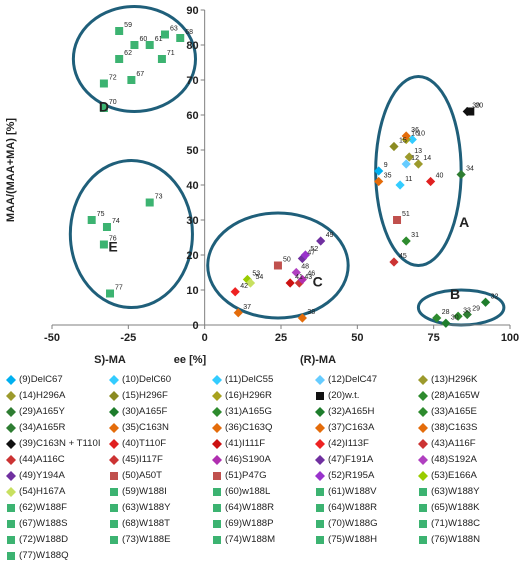  I want to click on x-axis-title-right: (R)-MA, so click(318, 360).